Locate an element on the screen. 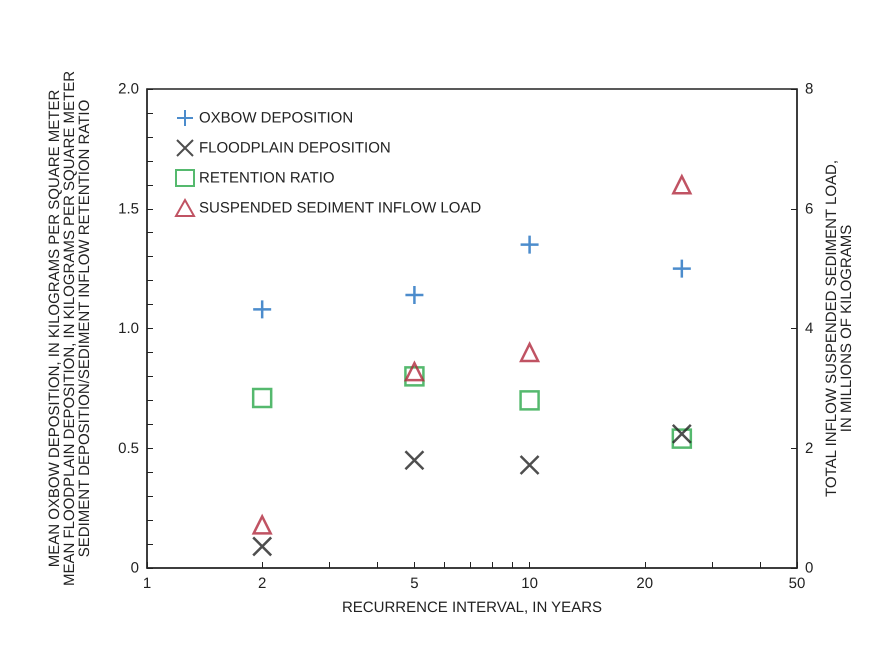  x-tick-label: 50 is located at coordinates (797, 583).